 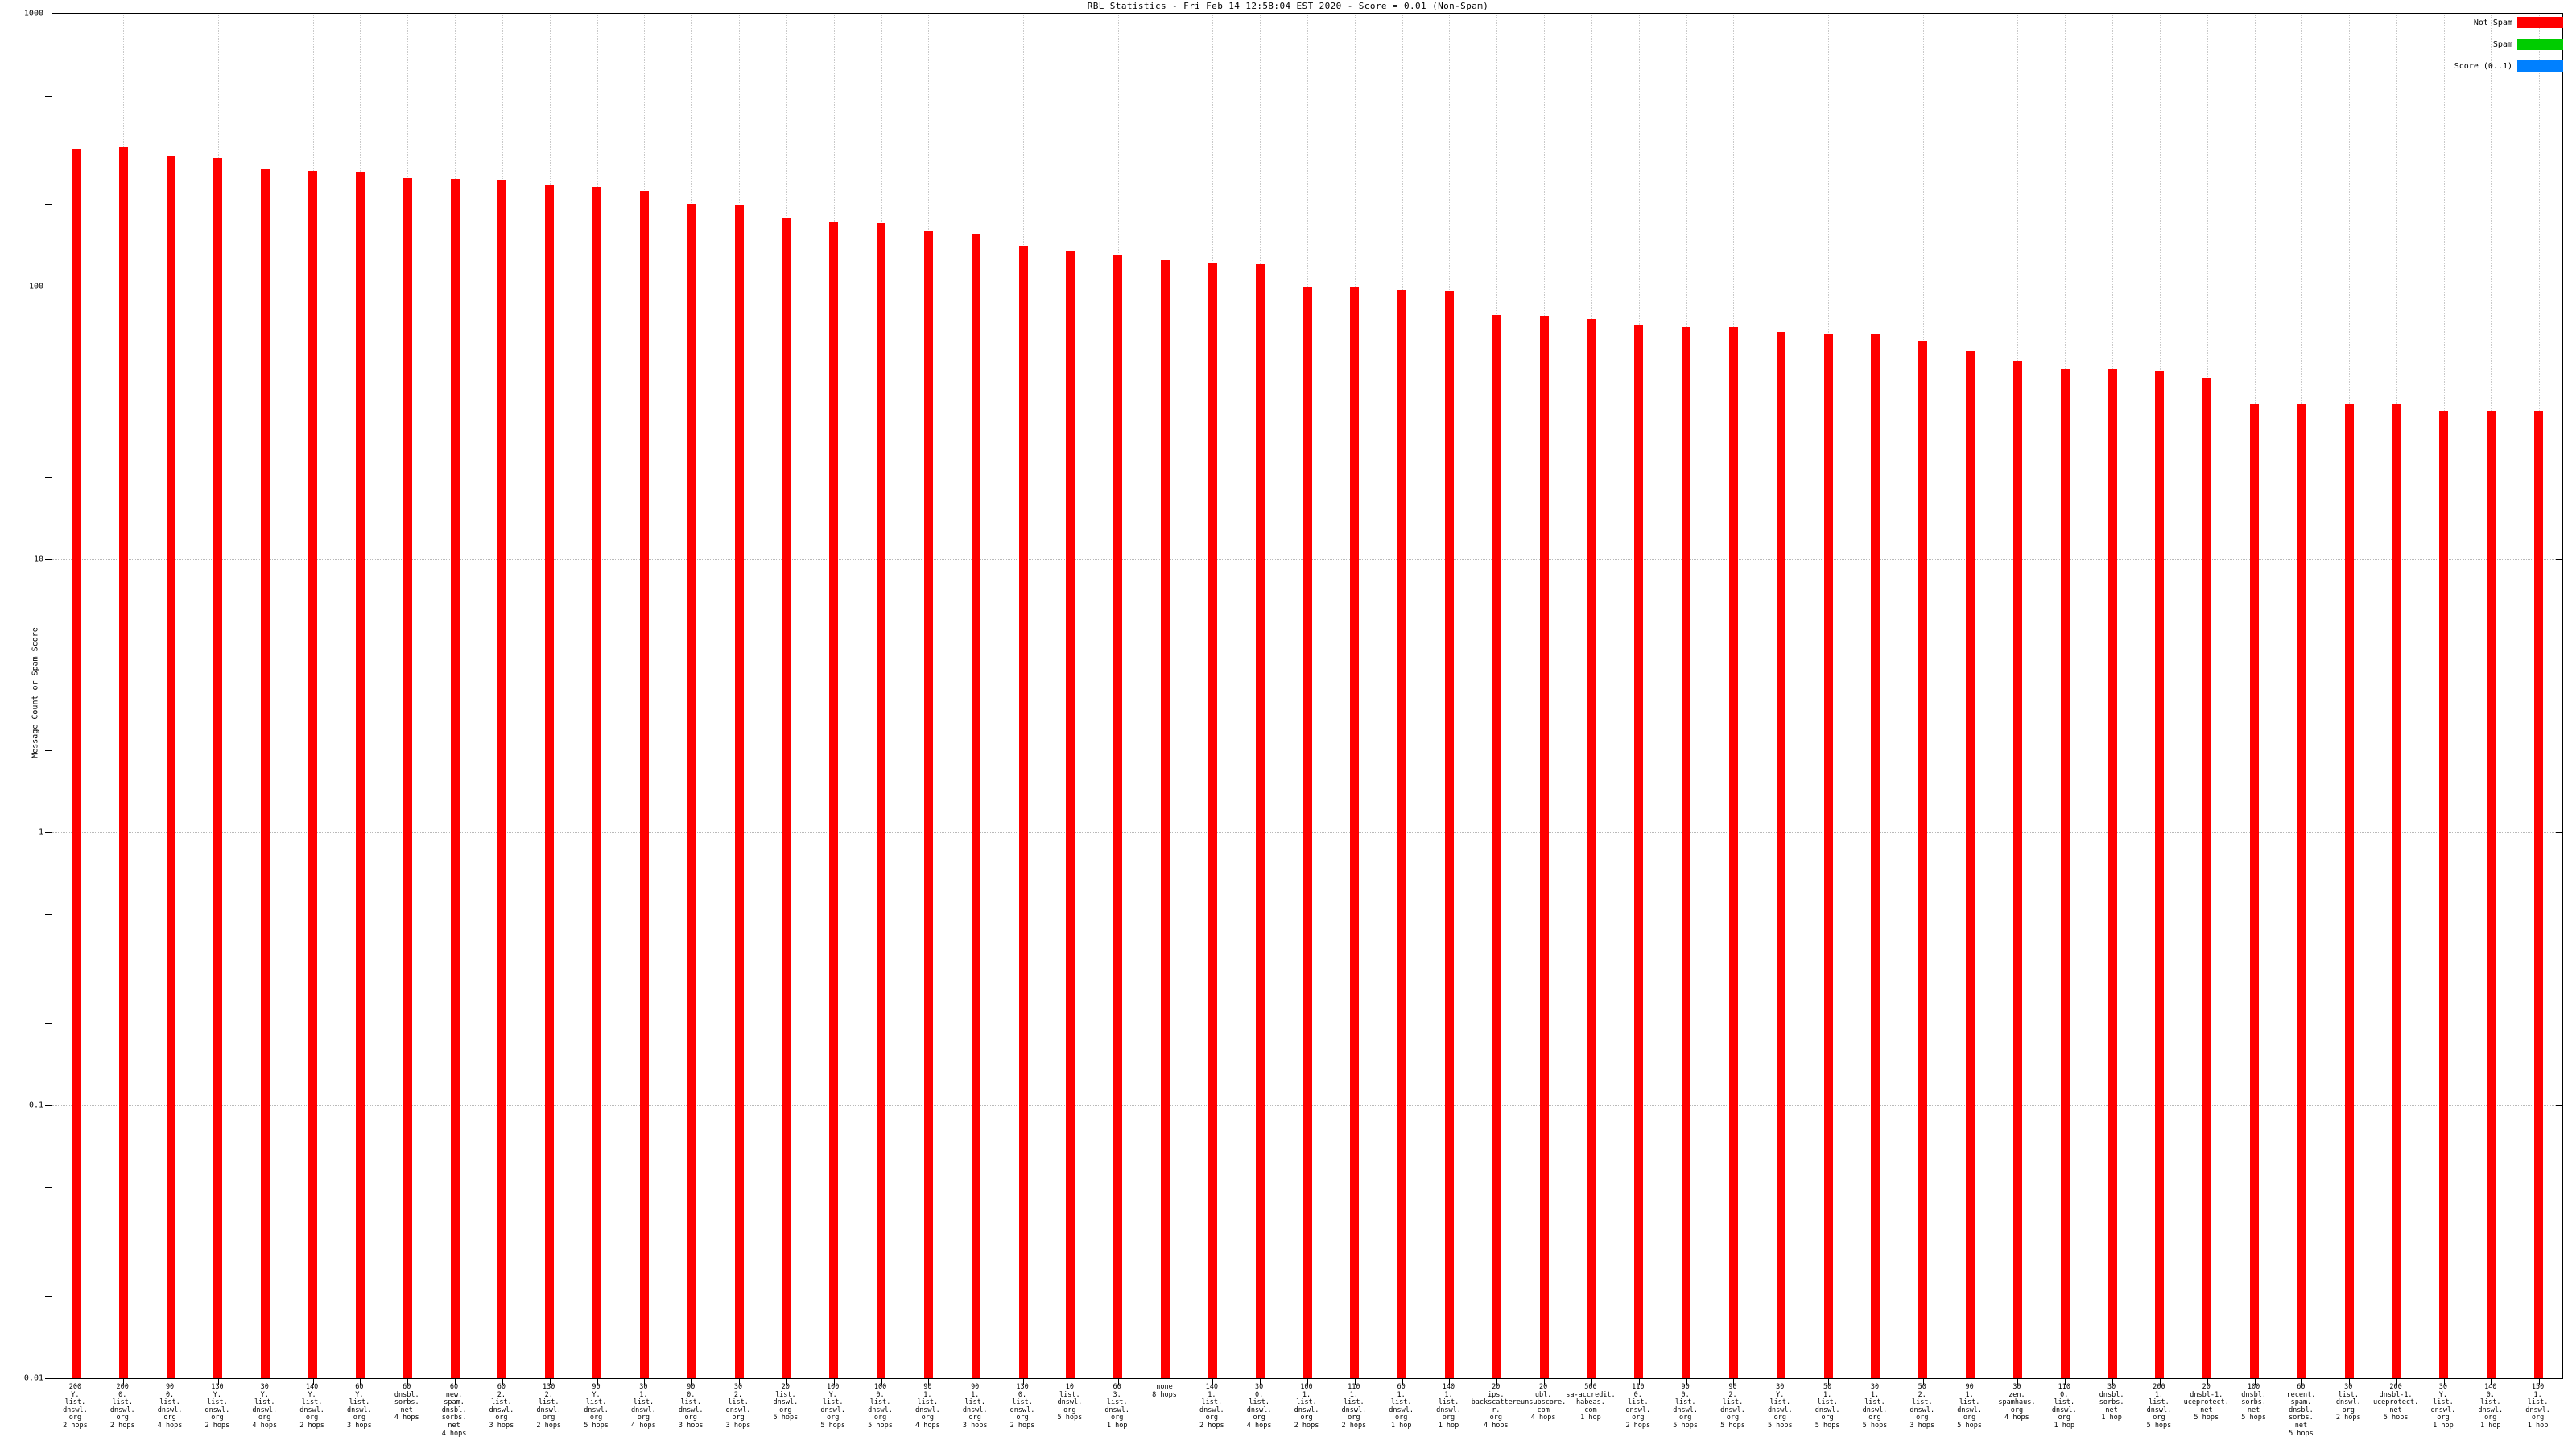 What do you see at coordinates (40, 832) in the screenshot?
I see `y-axis-tick-label: 1` at bounding box center [40, 832].